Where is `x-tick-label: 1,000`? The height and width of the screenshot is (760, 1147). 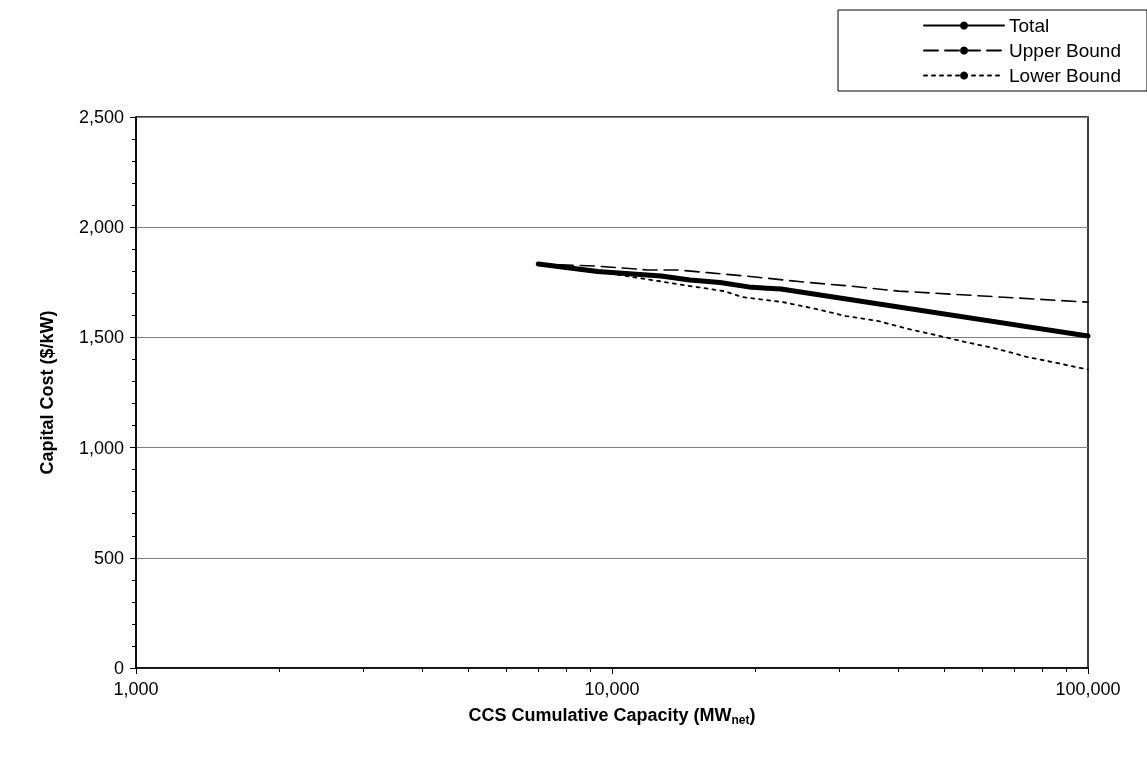 x-tick-label: 1,000 is located at coordinates (136, 689).